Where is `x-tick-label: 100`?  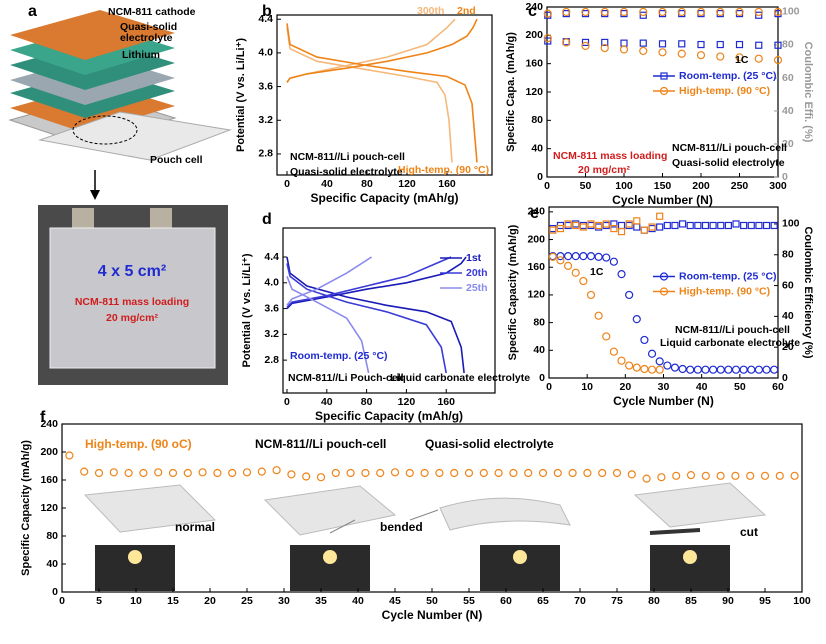
x-tick-label: 100 is located at coordinates (802, 601).